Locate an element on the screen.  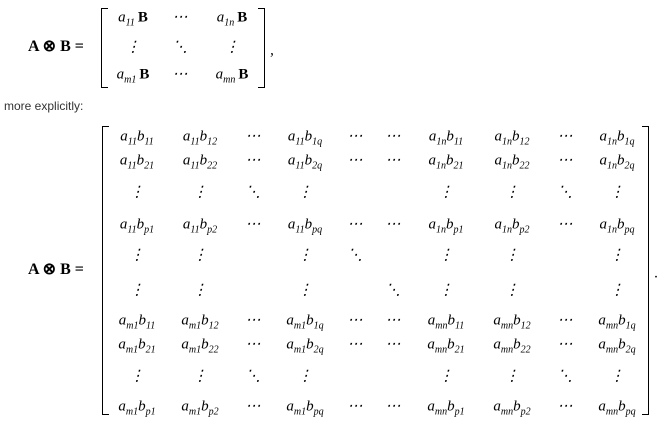
matrix-entry: a11 B is located at coordinates (133, 19).